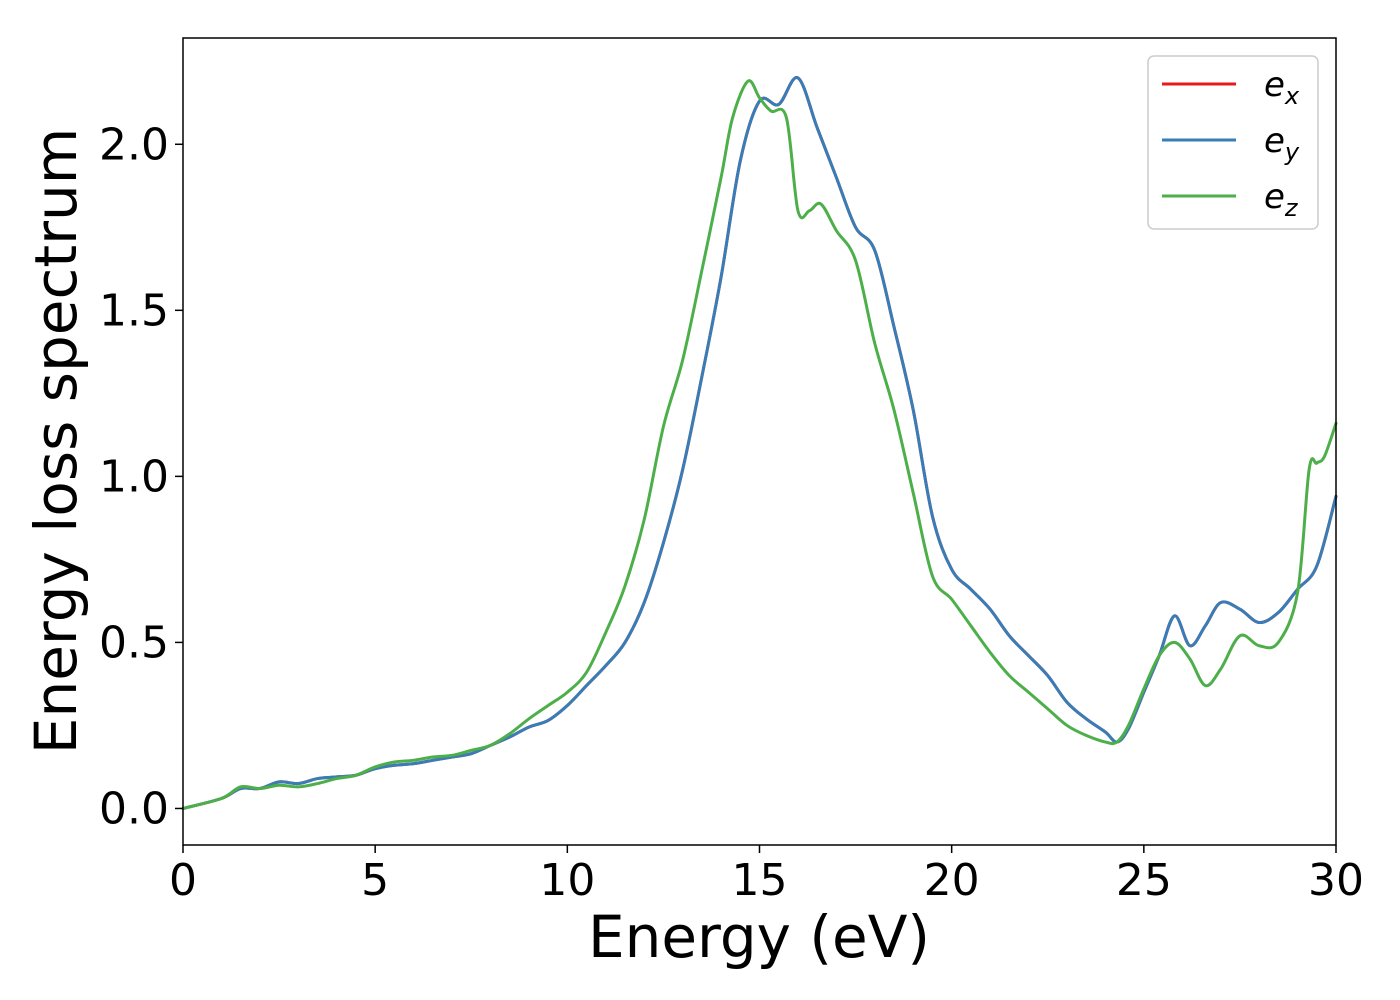  Describe the element at coordinates (375, 880) in the screenshot. I see `x-tick-label: 5` at that location.